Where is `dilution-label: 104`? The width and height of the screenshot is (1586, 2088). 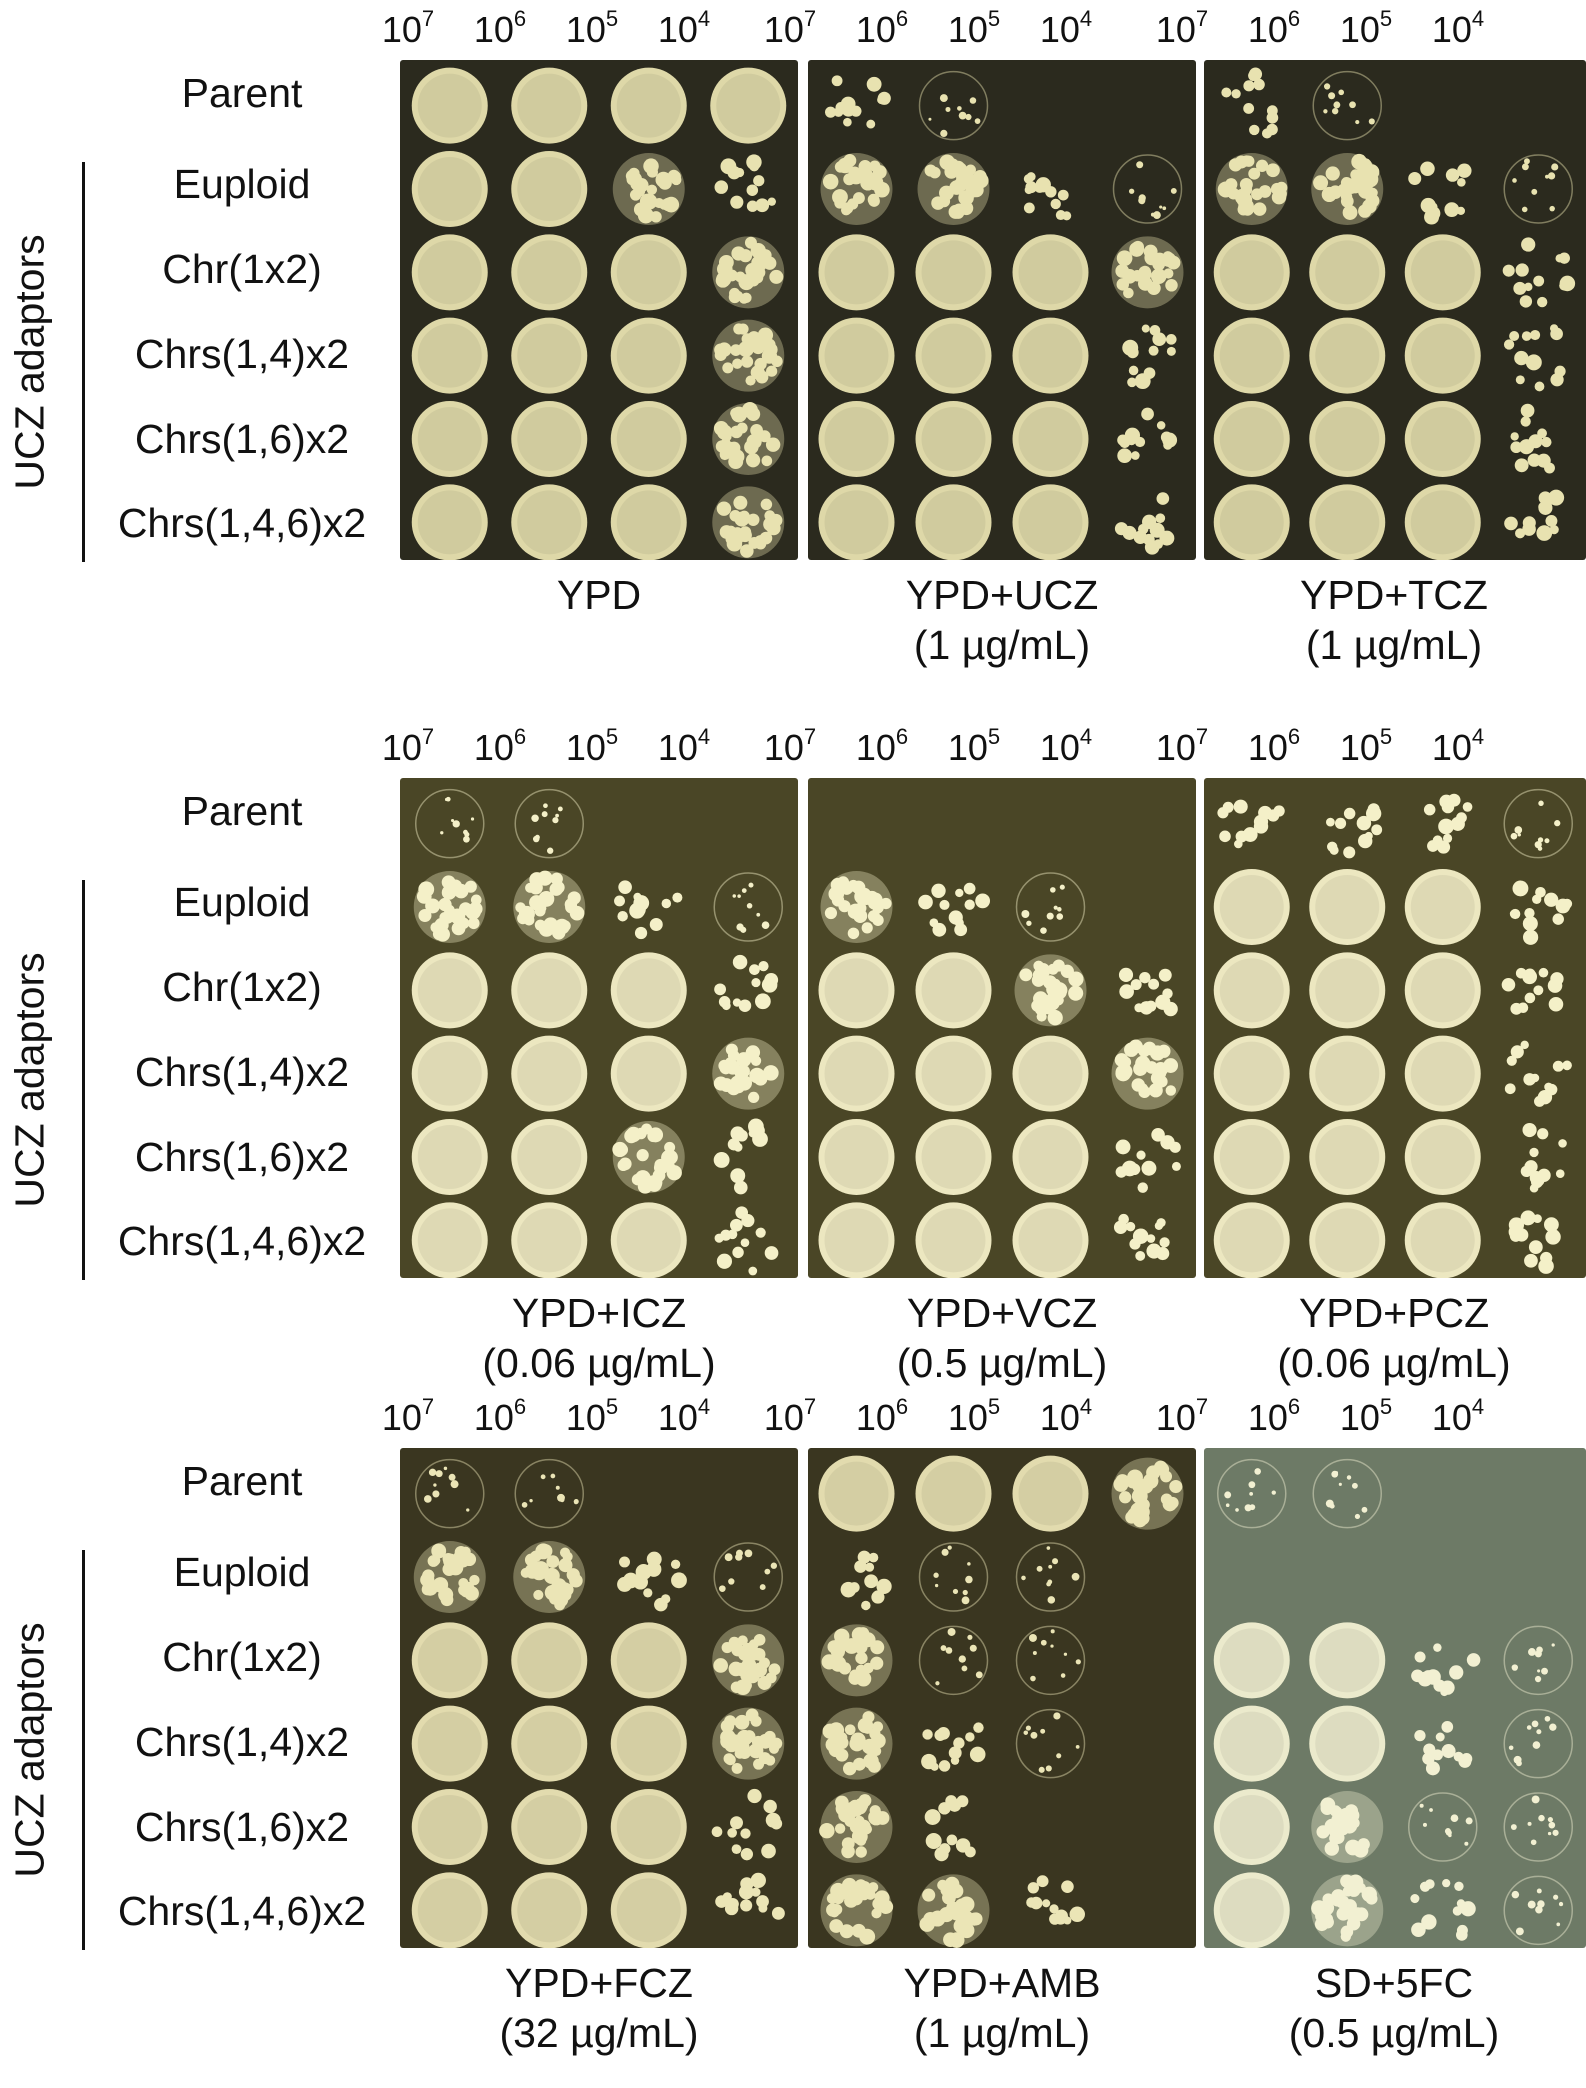 dilution-label: 104 is located at coordinates (684, 28).